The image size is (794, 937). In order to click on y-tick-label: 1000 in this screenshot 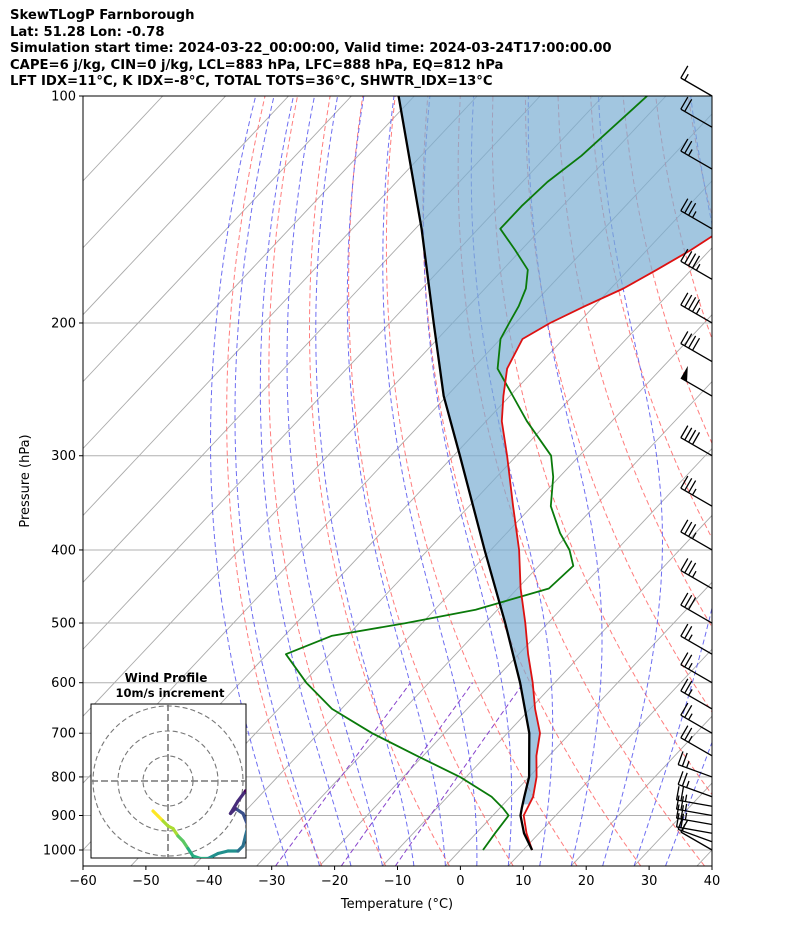, I will do `click(59, 851)`.